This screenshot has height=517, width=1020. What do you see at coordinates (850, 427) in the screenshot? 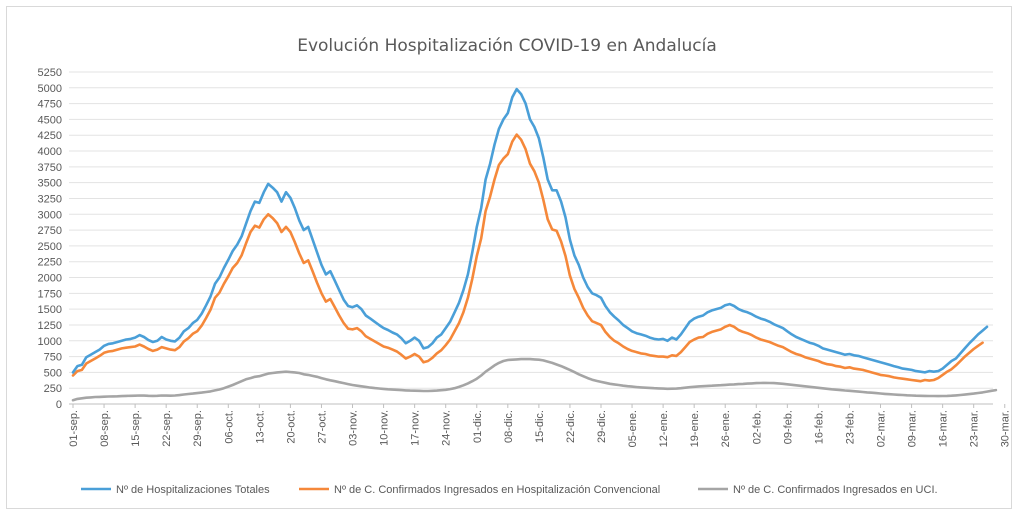
I see `x-tick-label: 23-feb.` at bounding box center [850, 427].